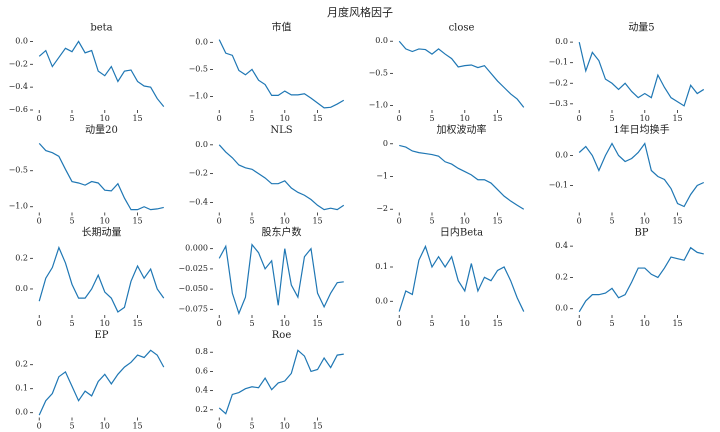 Image resolution: width=720 pixels, height=432 pixels. What do you see at coordinates (641, 129) in the screenshot?
I see `subplot-title: 1年日均换手` at bounding box center [641, 129].